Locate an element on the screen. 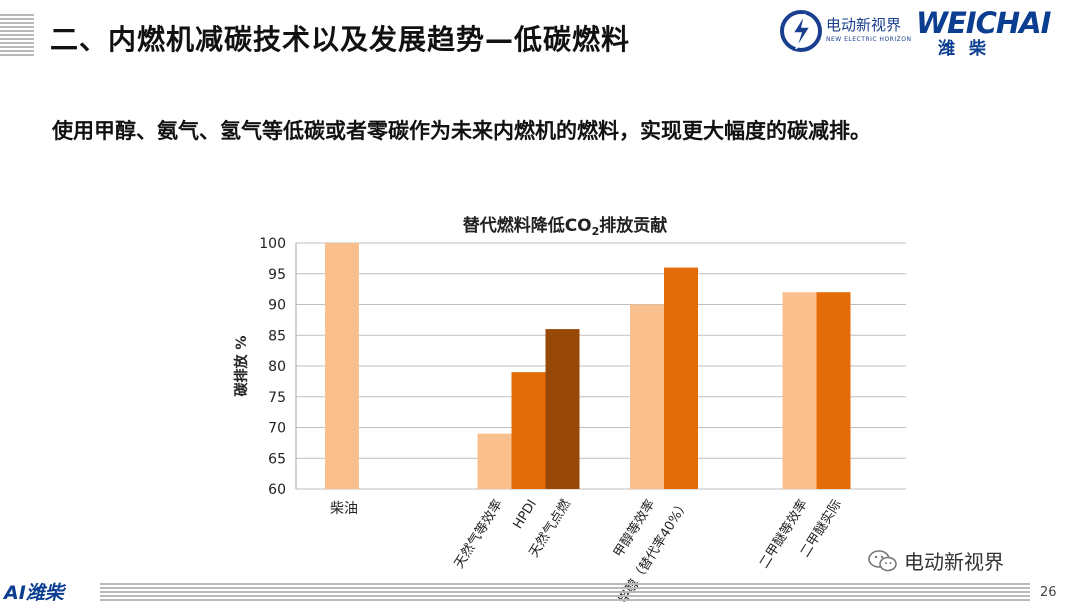 The height and width of the screenshot is (608, 1080). y-tick-label: 90 is located at coordinates (277, 306).